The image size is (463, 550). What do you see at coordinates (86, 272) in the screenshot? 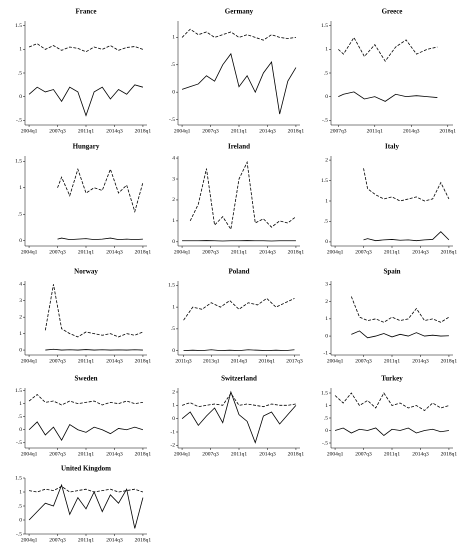
I see `panel-title: Norway` at bounding box center [86, 272].